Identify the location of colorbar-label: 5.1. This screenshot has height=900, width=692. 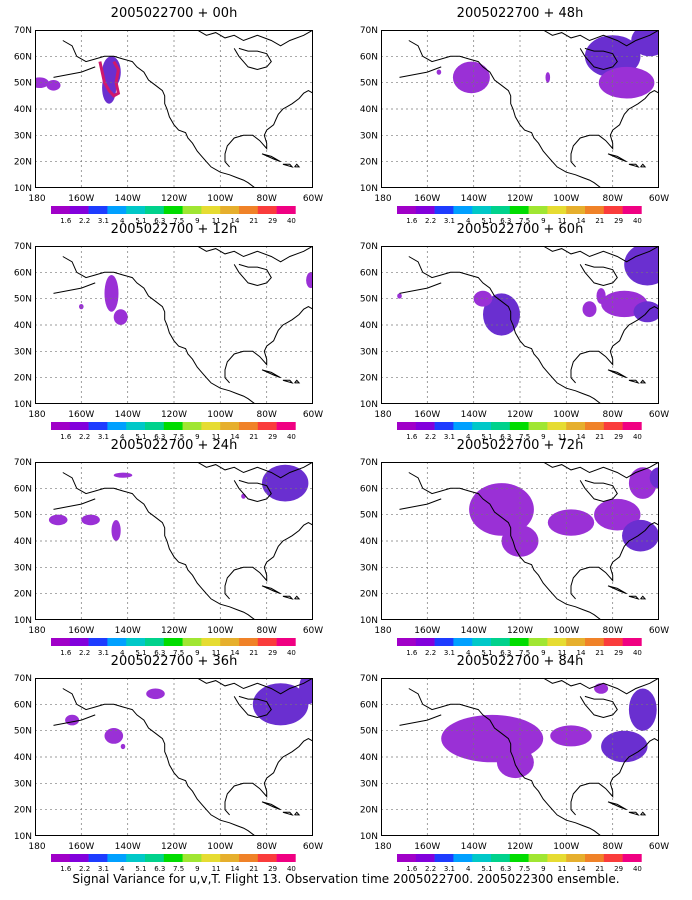
(486, 869).